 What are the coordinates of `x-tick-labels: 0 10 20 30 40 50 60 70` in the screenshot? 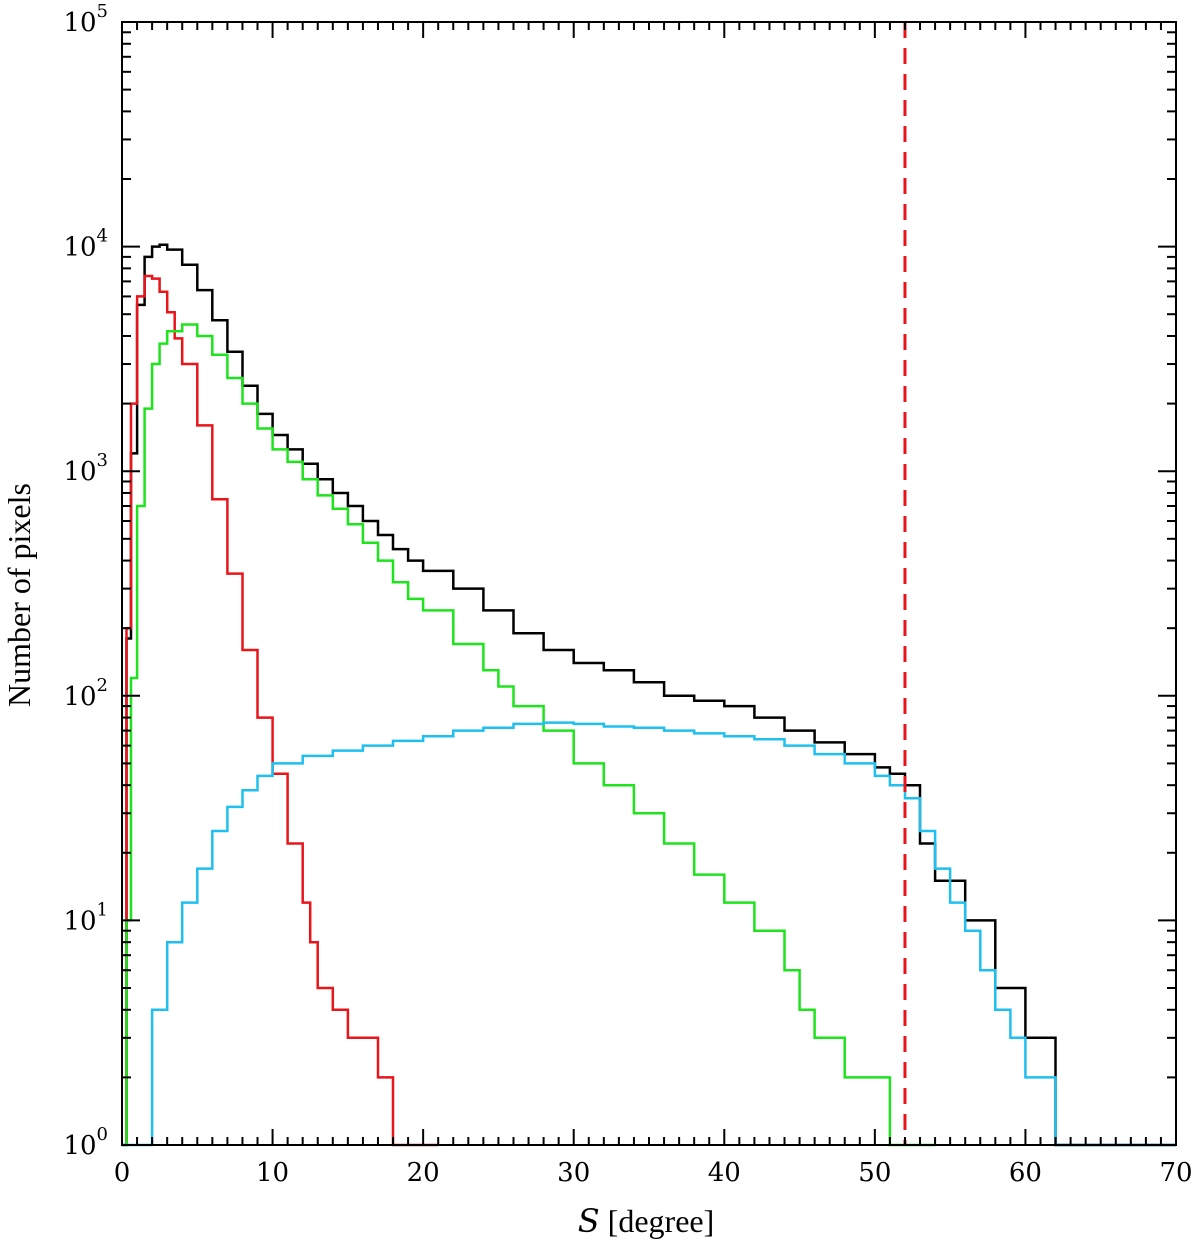 It's located at (653, 1173).